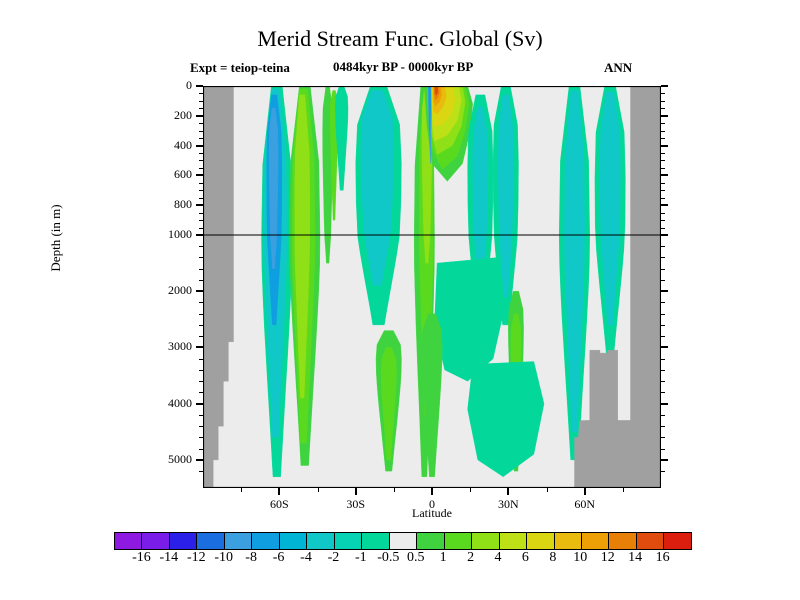 The image size is (800, 600). Describe the element at coordinates (183, 114) in the screenshot. I see `y-tick-label: 200` at that location.